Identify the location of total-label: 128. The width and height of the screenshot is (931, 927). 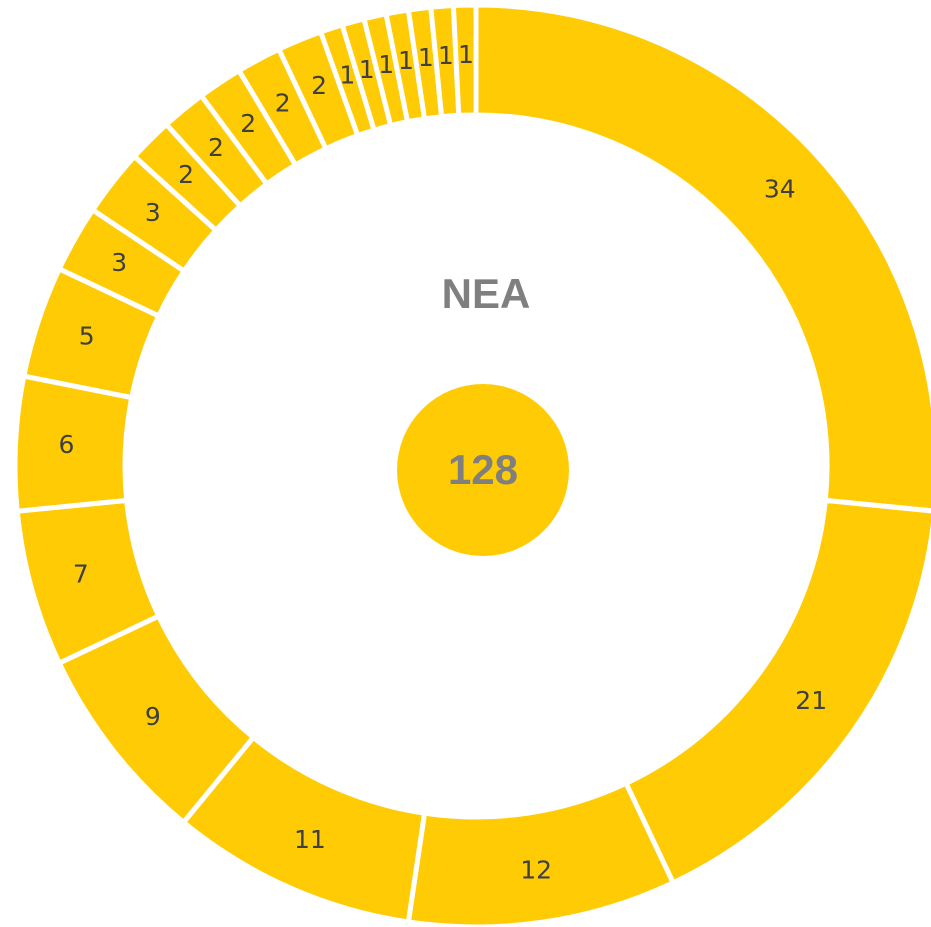
(483, 469).